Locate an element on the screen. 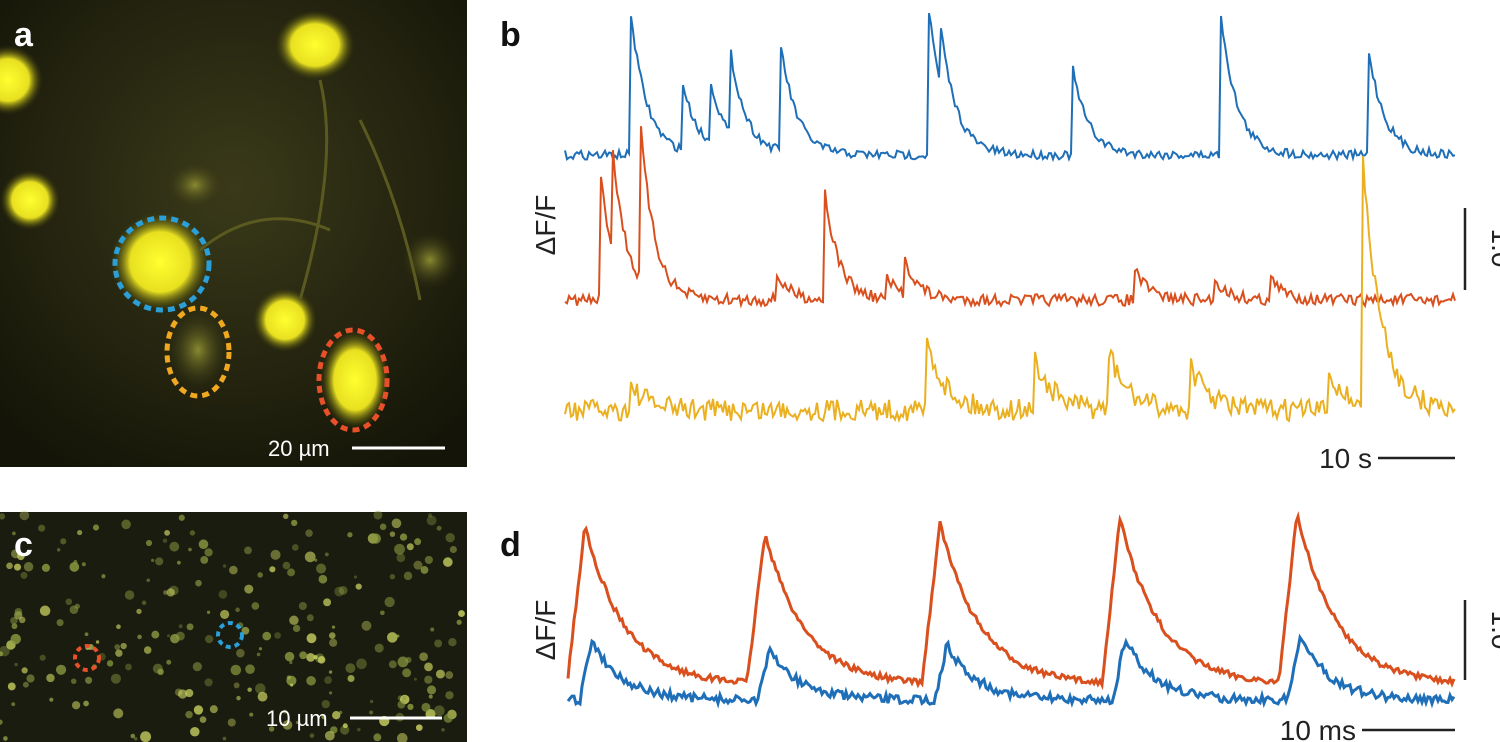 This screenshot has width=1500, height=742. scale-bar-label: 10 µm is located at coordinates (297, 718).